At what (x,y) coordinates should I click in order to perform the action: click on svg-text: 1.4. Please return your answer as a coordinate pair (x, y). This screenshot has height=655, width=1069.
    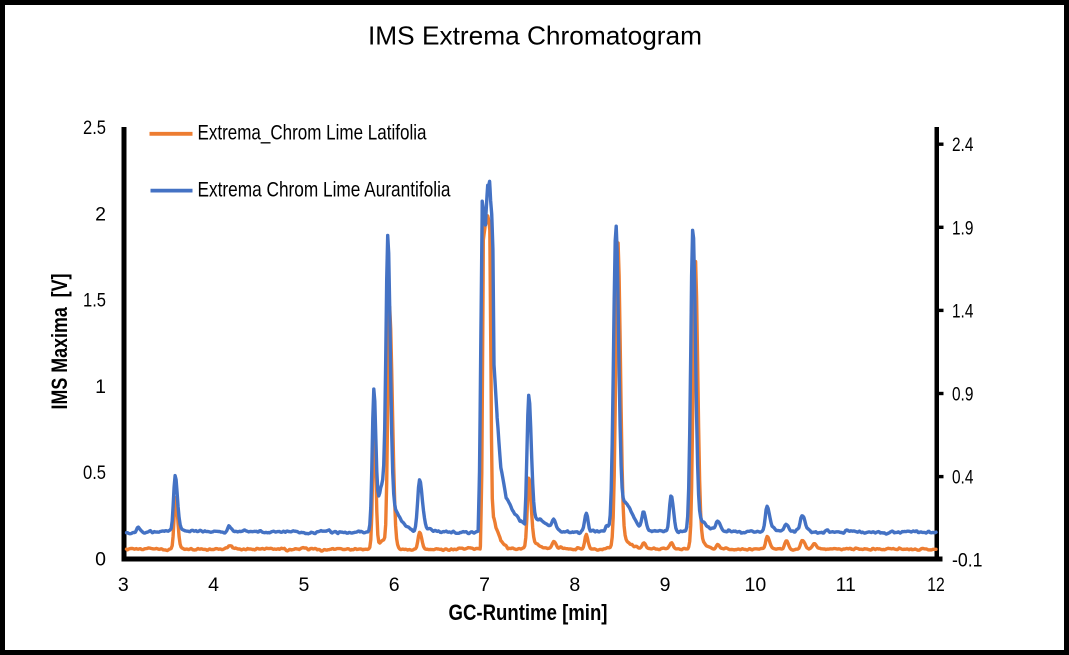
    Looking at the image, I should click on (963, 311).